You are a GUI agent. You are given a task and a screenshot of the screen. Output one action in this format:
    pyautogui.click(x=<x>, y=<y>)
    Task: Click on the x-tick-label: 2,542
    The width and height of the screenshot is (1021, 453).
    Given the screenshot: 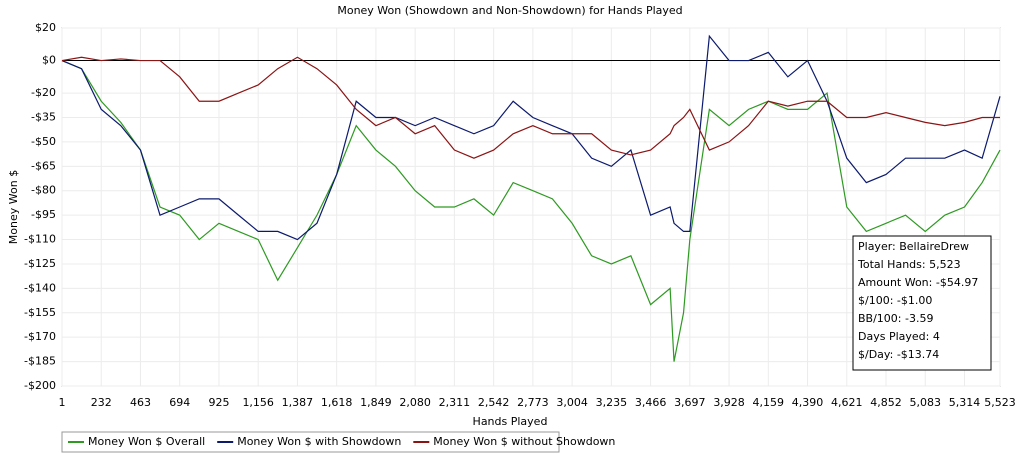 What is the action you would take?
    pyautogui.click(x=494, y=402)
    